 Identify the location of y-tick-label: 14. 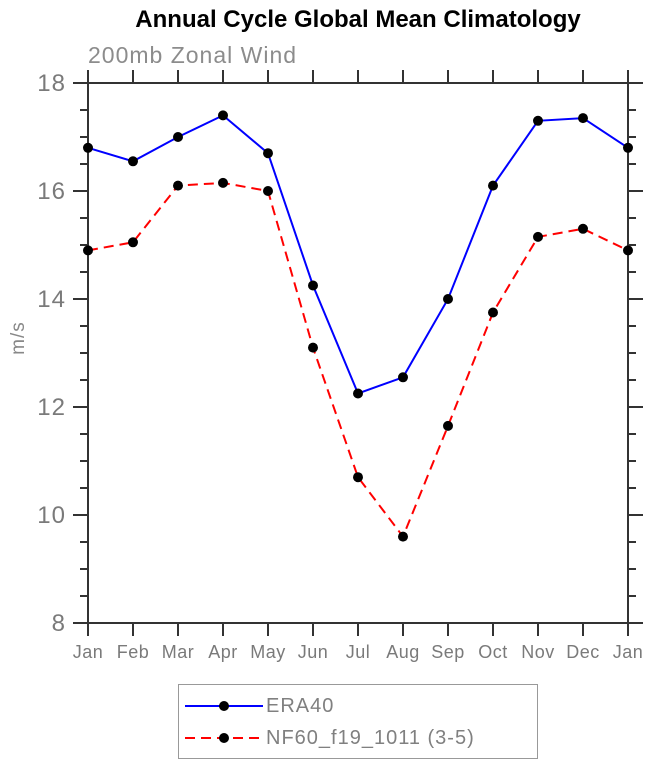
(51, 299).